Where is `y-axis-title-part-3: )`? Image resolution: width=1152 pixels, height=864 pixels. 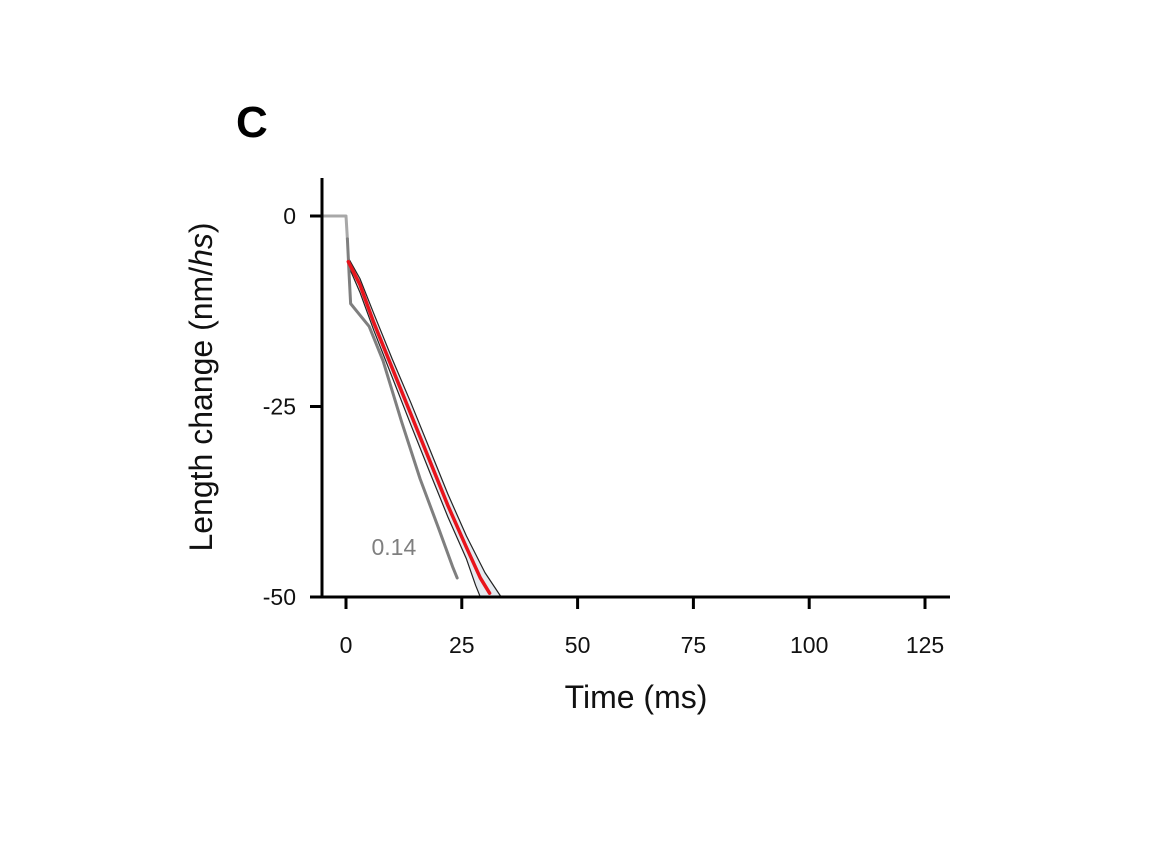 y-axis-title-part-3: ) is located at coordinates (201, 227).